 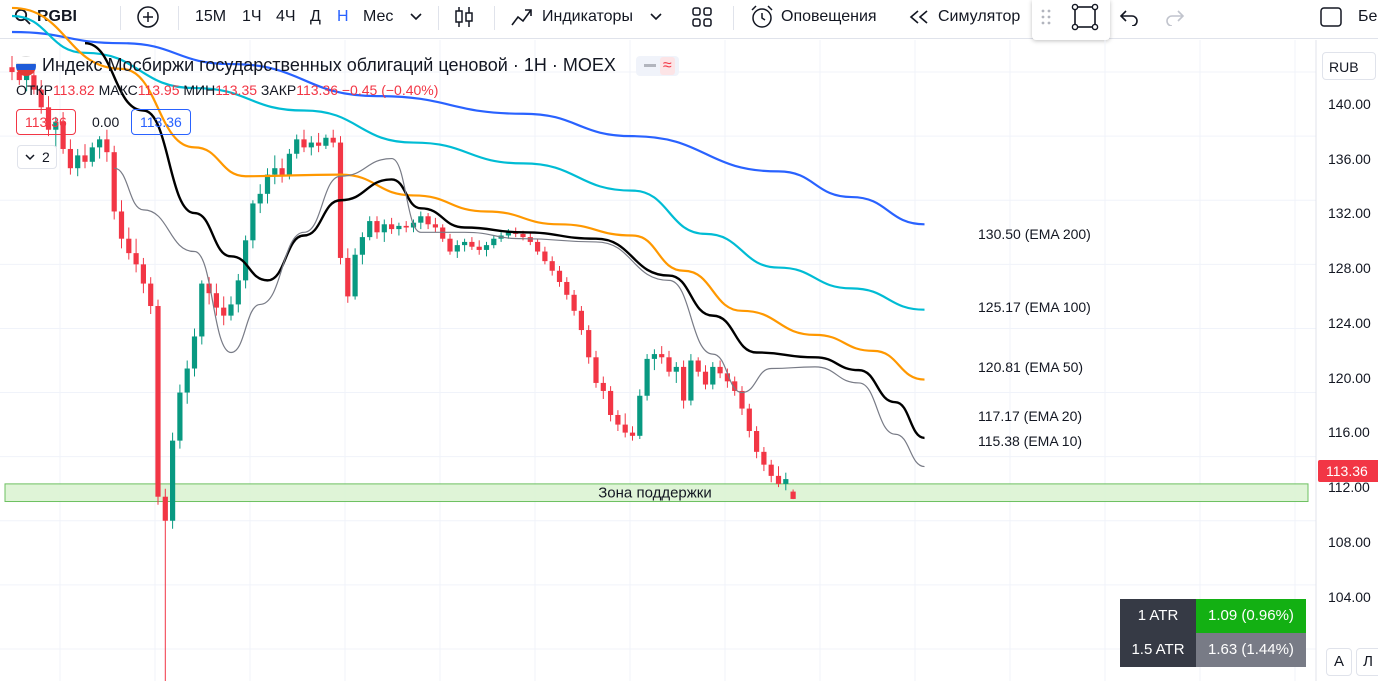 What do you see at coordinates (148, 17) in the screenshot?
I see `add-symbol-button` at bounding box center [148, 17].